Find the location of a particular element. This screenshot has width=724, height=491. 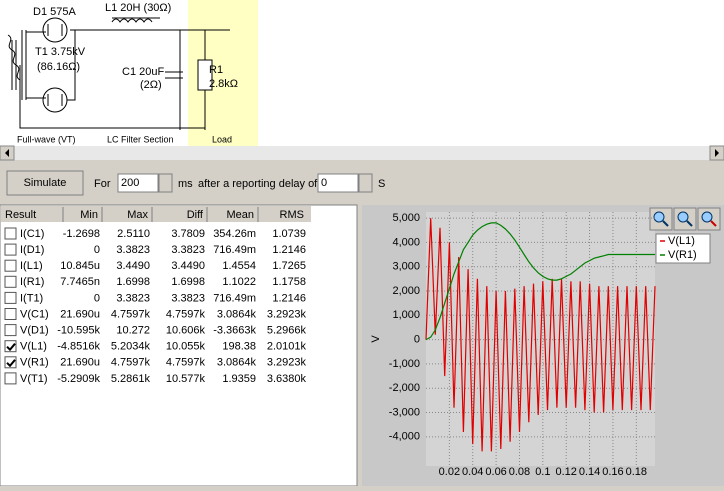

y-tick-label: -4,000 is located at coordinates (404, 437).